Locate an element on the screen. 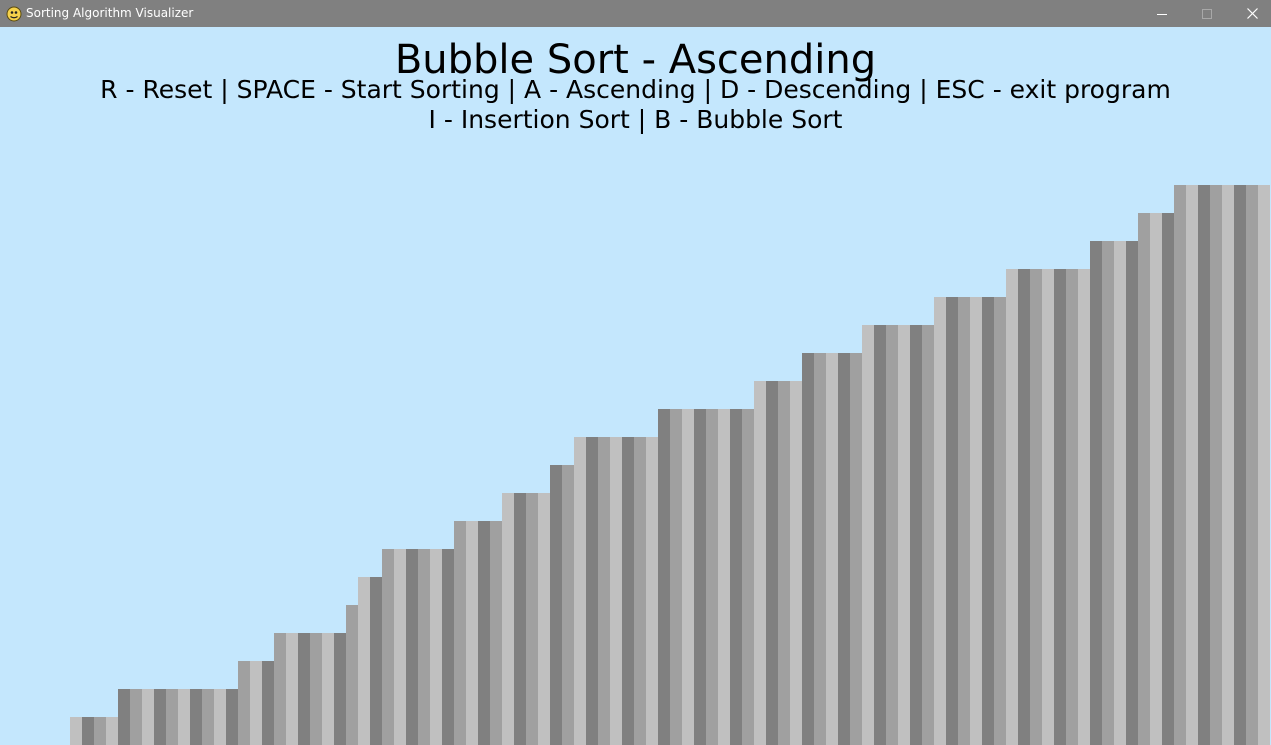  close-button is located at coordinates (1250, 13).